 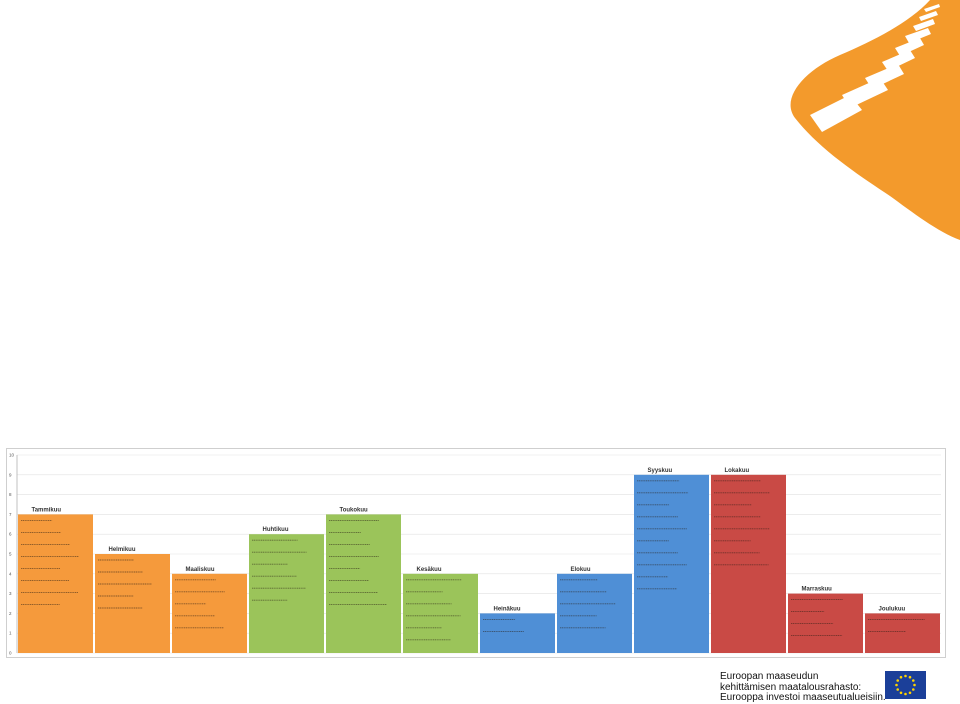 What do you see at coordinates (12, 455) in the screenshot?
I see `y-tick-label: 10` at bounding box center [12, 455].